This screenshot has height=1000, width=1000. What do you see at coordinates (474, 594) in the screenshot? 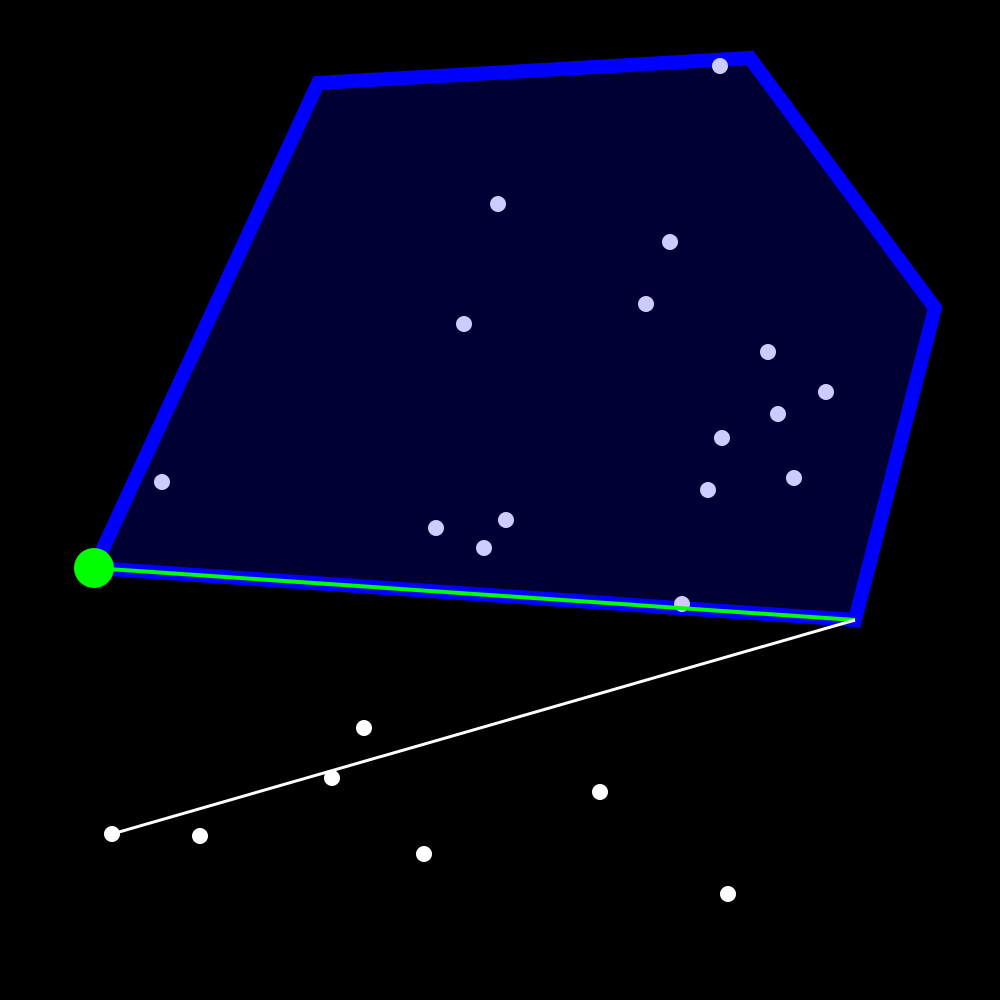
I see `current-hull-edge` at bounding box center [474, 594].